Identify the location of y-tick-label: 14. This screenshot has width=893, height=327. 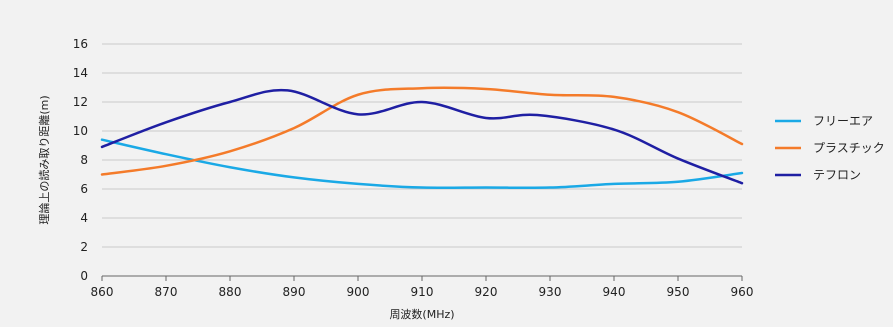
(80, 73).